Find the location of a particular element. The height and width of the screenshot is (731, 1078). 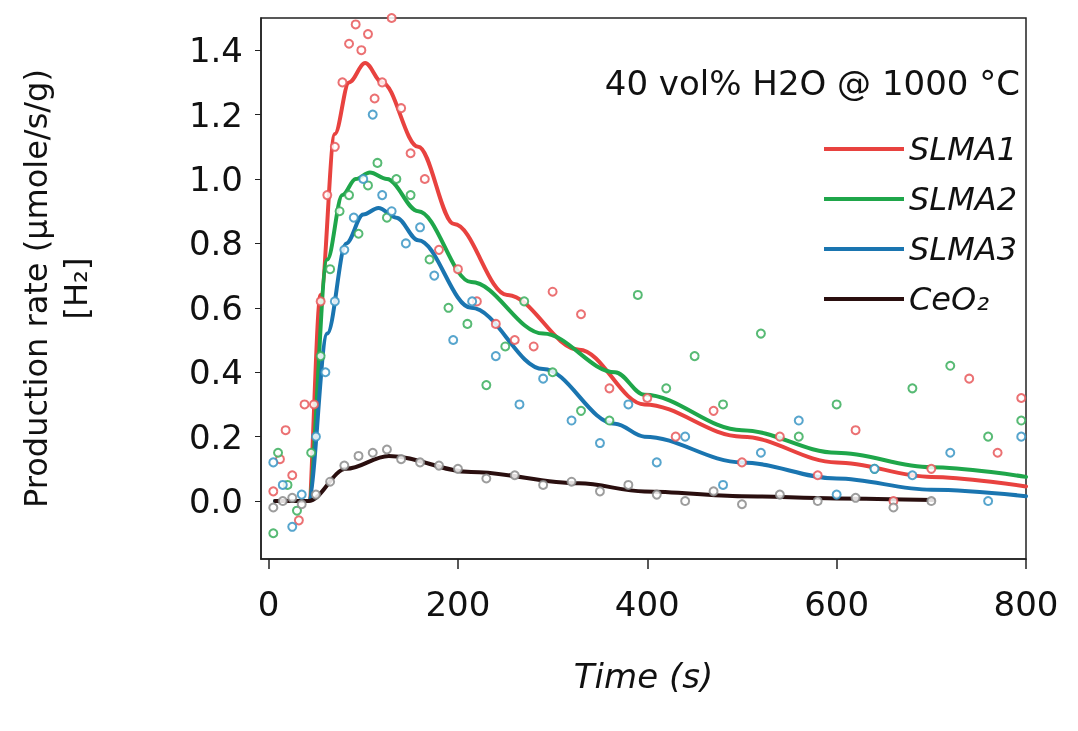

x-tick-label: 600 is located at coordinates (837, 604).